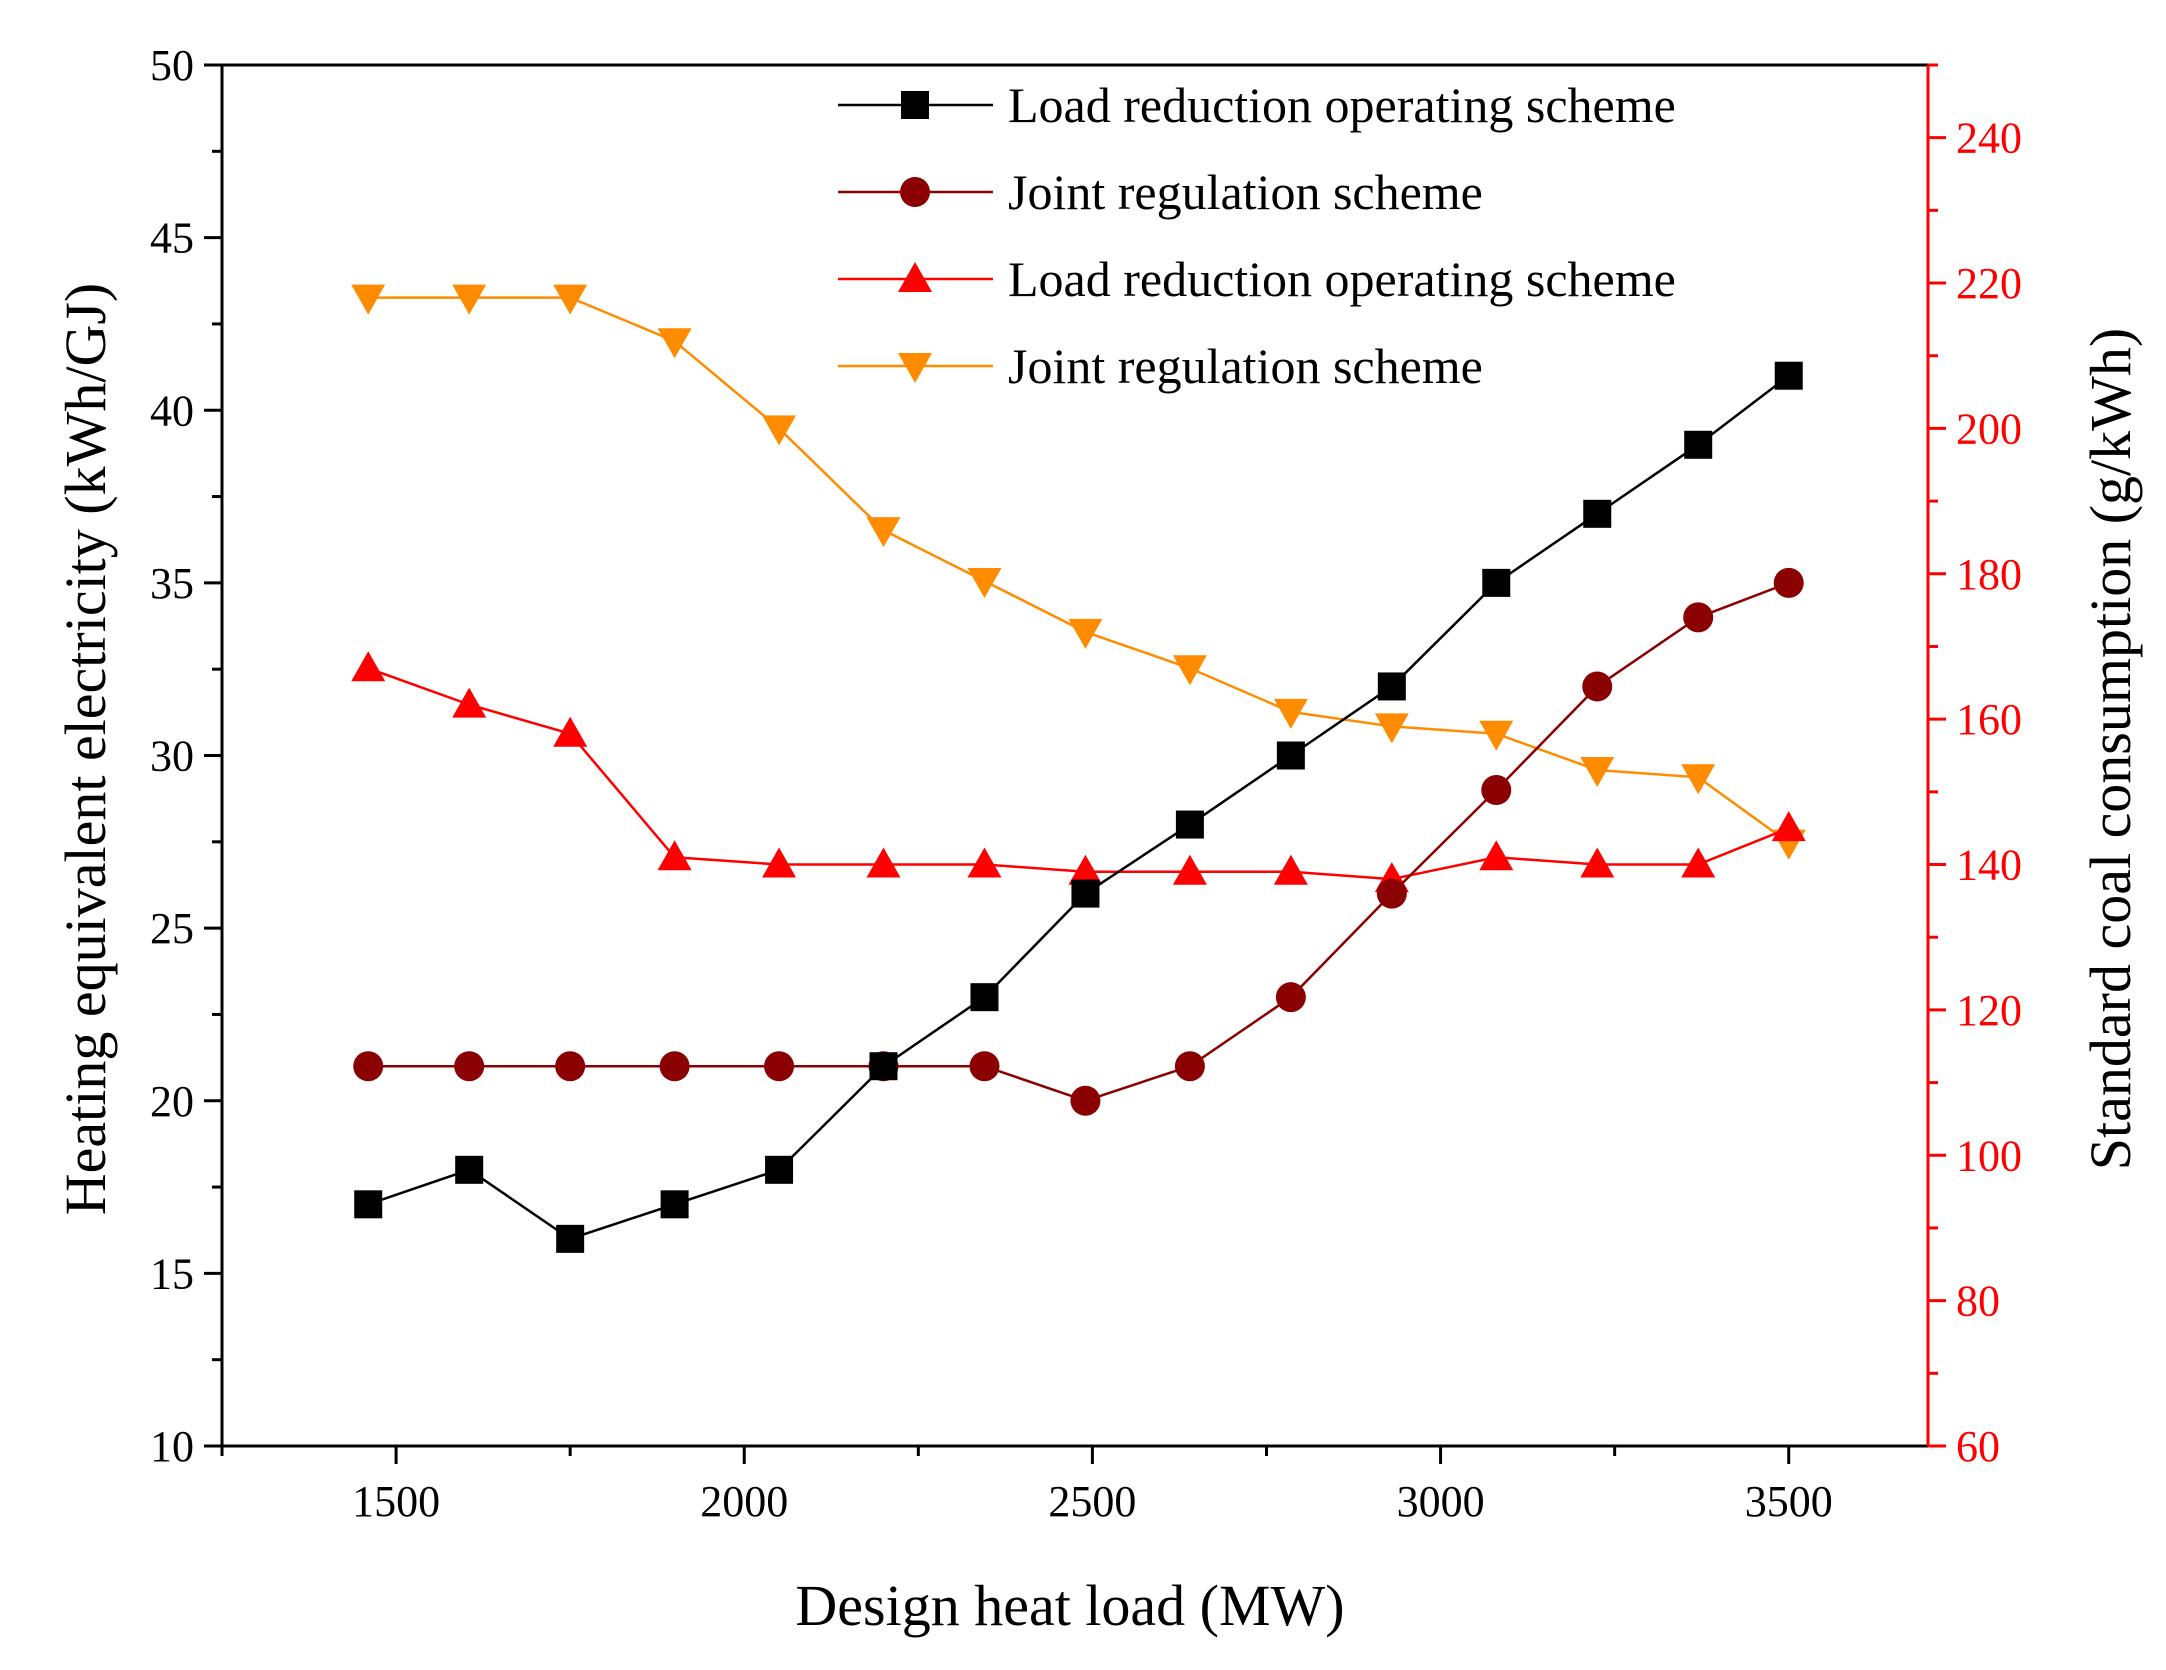 The height and width of the screenshot is (1670, 2166). What do you see at coordinates (1989, 719) in the screenshot?
I see `y-right-tick-label: 160` at bounding box center [1989, 719].